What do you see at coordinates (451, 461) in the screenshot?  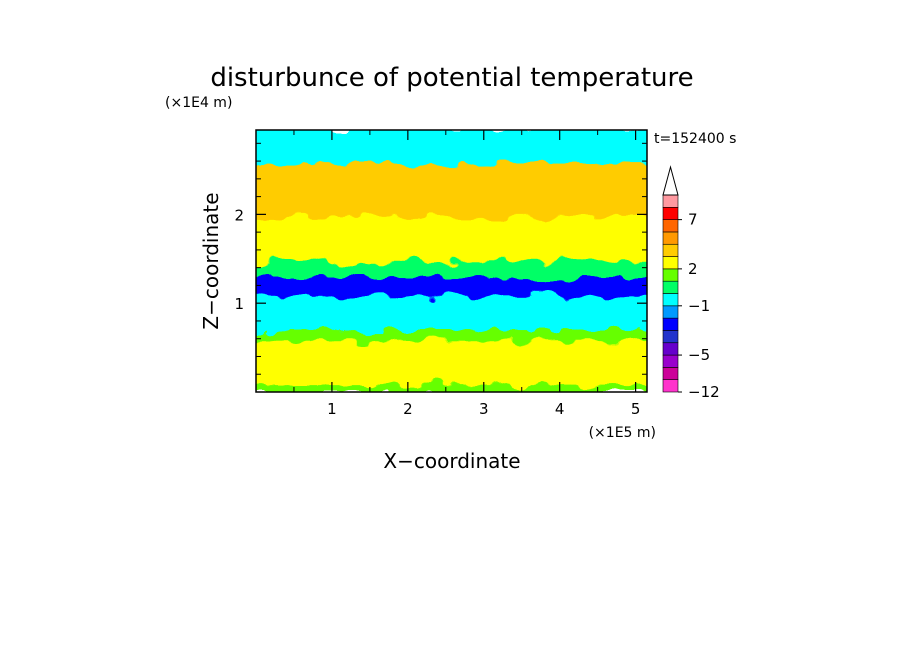 I see `x-axis-label: X−coordinate` at bounding box center [451, 461].